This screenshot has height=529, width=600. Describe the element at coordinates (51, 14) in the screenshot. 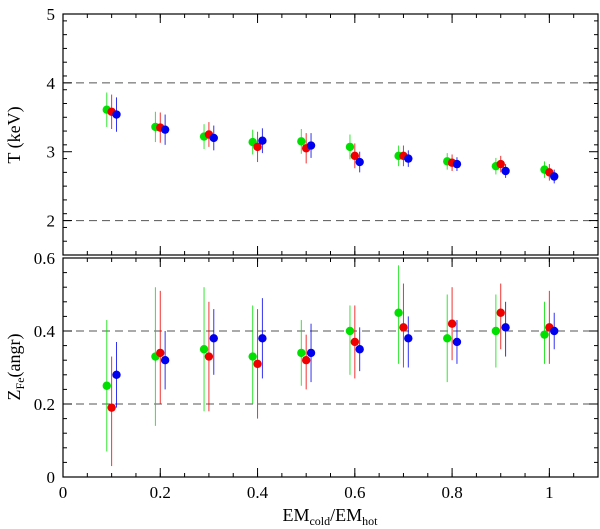

I see `y-tick-label: 5` at that location.